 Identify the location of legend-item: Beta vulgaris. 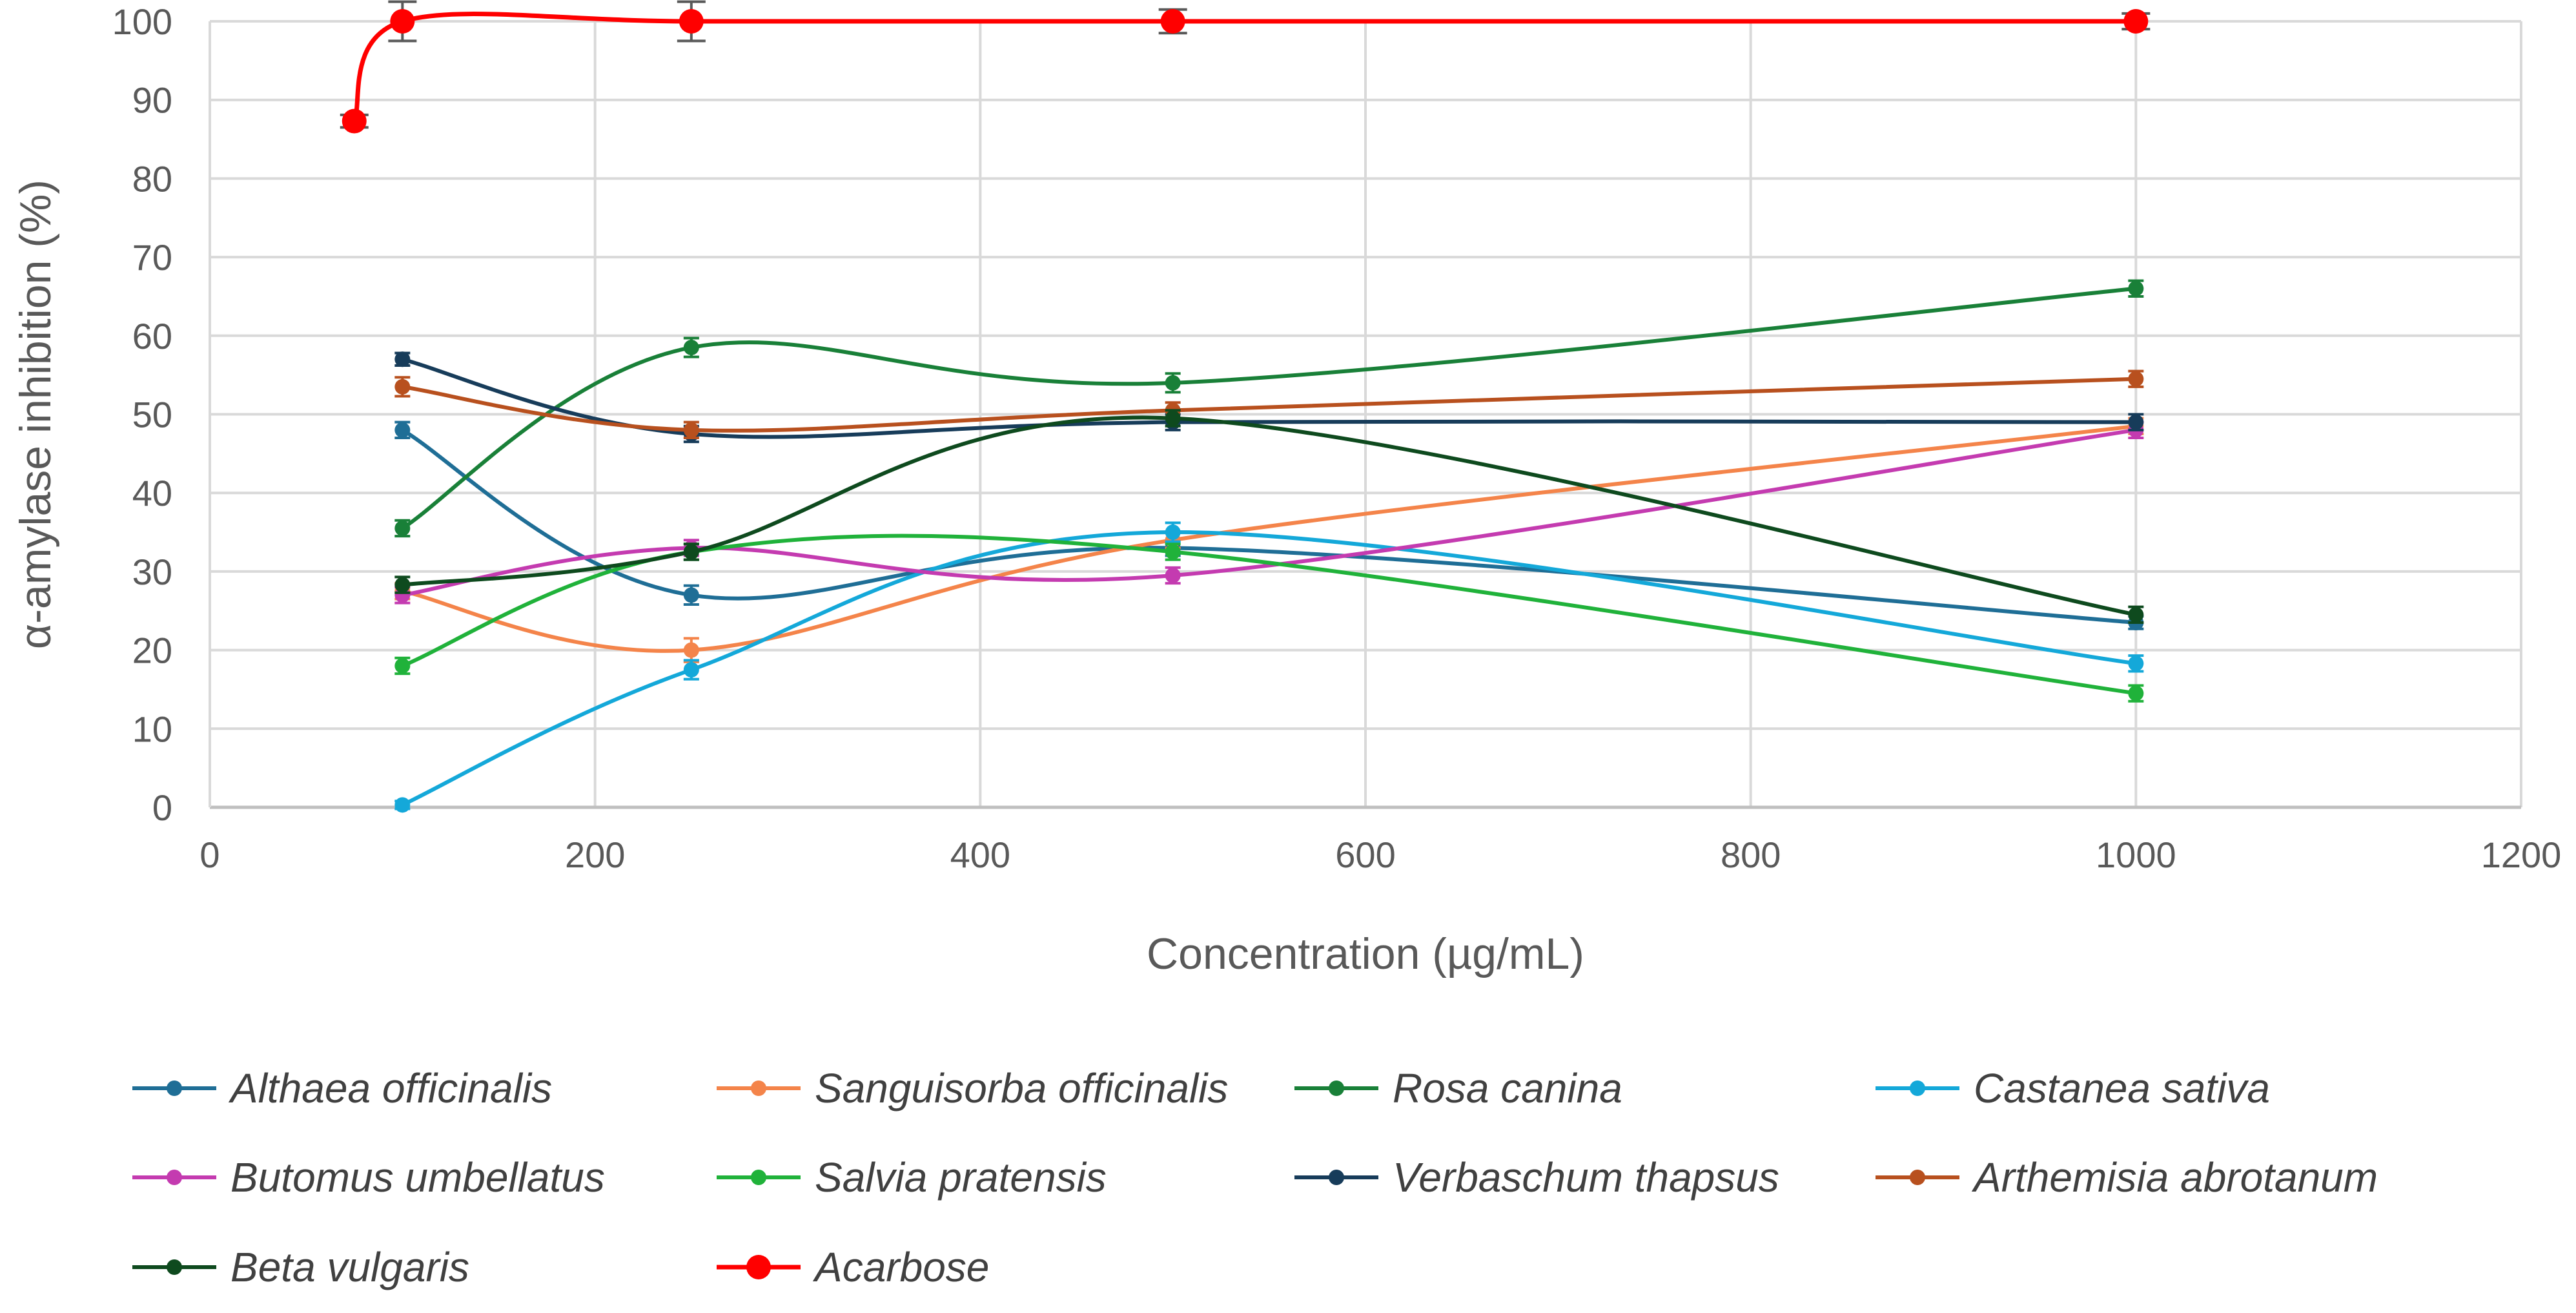
(301, 1267).